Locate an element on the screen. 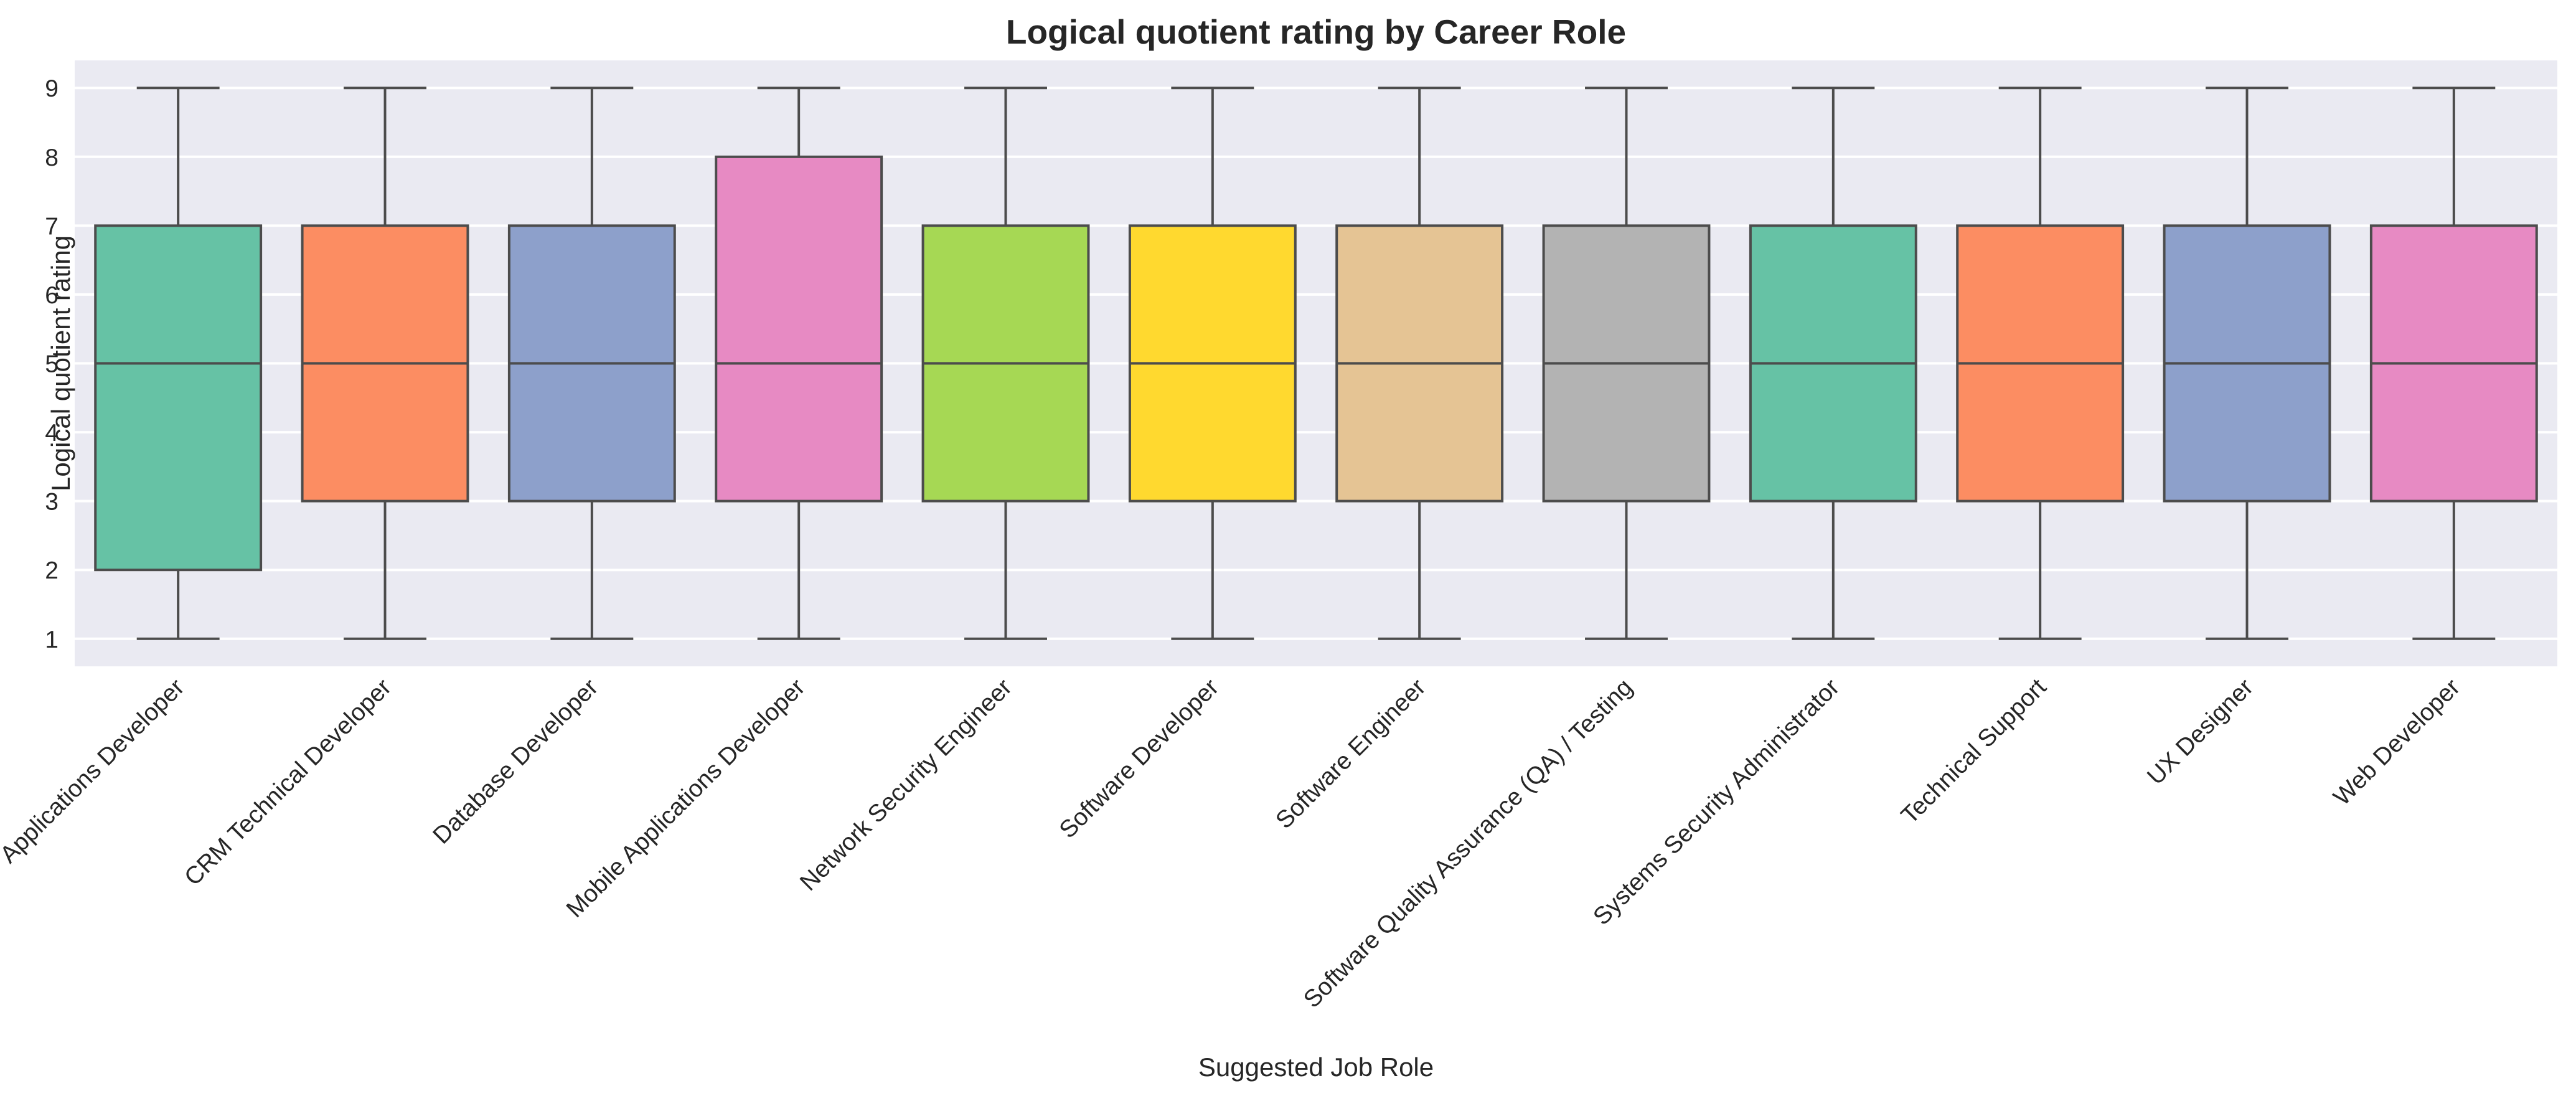 The image size is (2576, 1101). x-tick-label: CRM Technical Developer is located at coordinates (288, 782).